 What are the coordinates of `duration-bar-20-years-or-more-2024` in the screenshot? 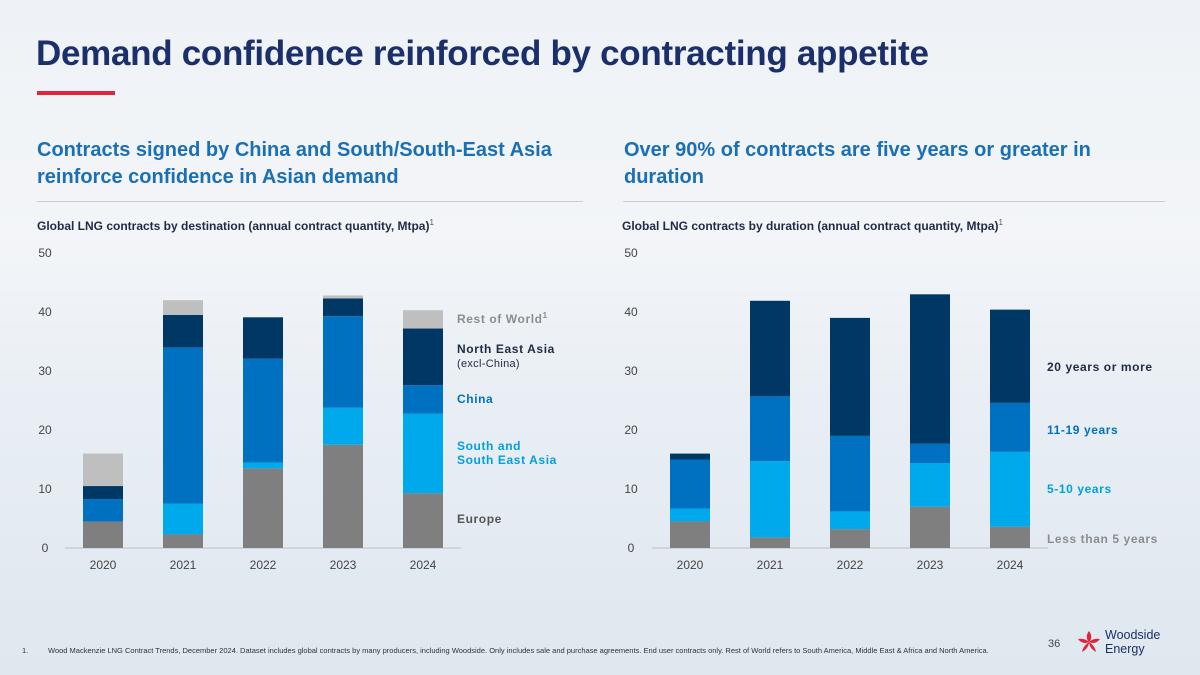 It's located at (1010, 356).